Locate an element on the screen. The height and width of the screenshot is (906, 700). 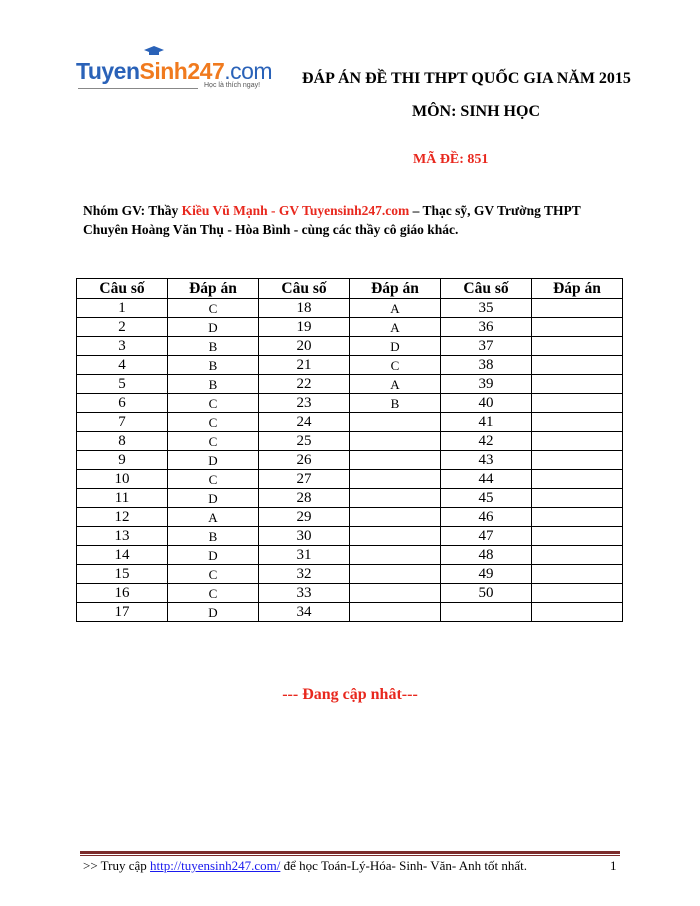
table-row: 12 A 29 46 is located at coordinates (349, 517).